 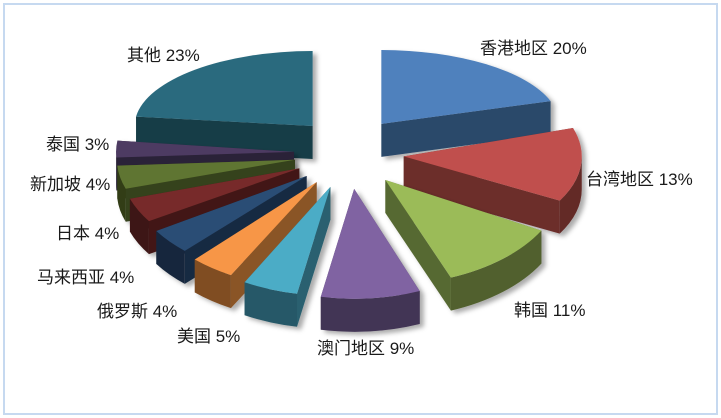 What do you see at coordinates (209, 336) in the screenshot?
I see `slice-label-usa: 美国 5%` at bounding box center [209, 336].